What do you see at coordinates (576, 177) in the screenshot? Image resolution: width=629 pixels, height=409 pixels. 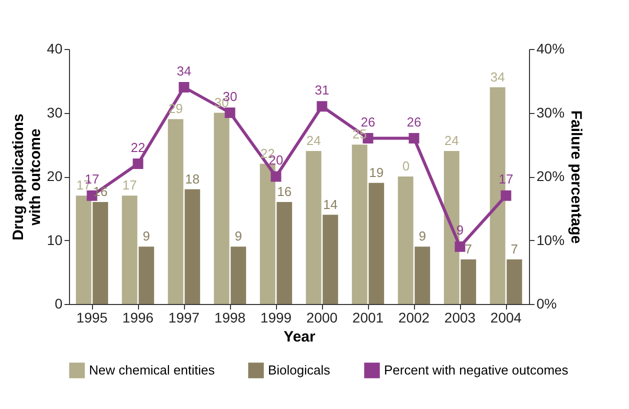 I see `y2-axis-title: Failure percentage` at bounding box center [576, 177].